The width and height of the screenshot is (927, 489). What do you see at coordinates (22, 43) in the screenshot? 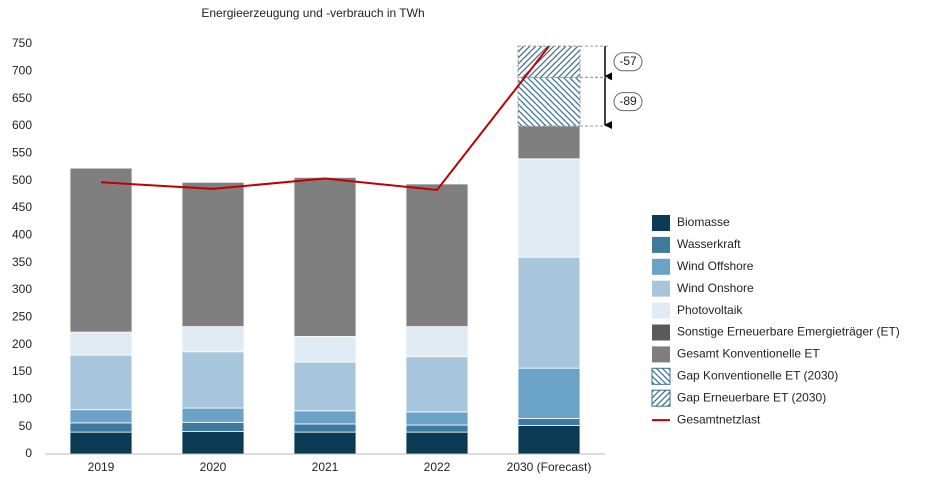
I see `y-tick-label: 750` at bounding box center [22, 43].